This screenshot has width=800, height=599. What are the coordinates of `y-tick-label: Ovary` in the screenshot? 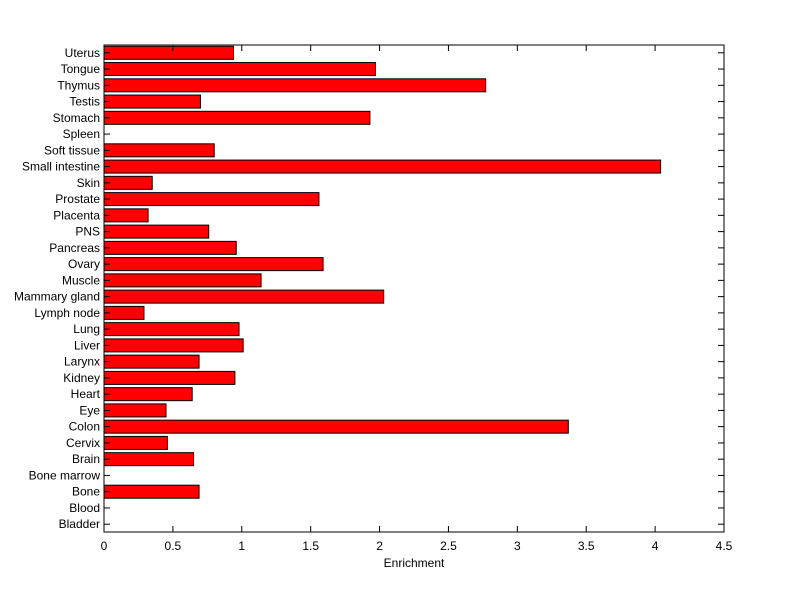 It's located at (84, 264).